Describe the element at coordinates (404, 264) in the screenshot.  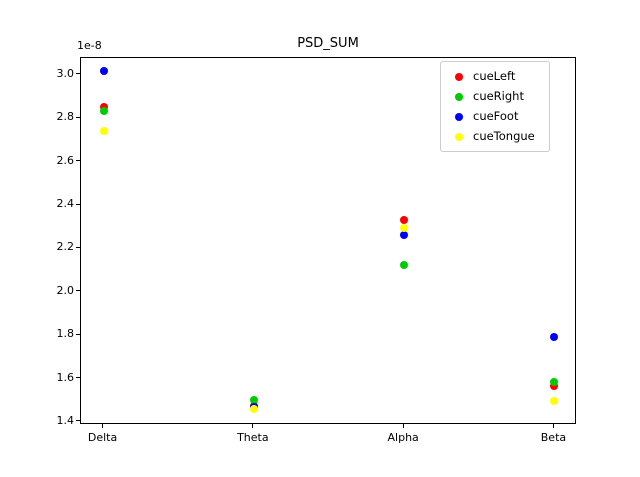
I see `data-point-cueRight-alpha` at that location.